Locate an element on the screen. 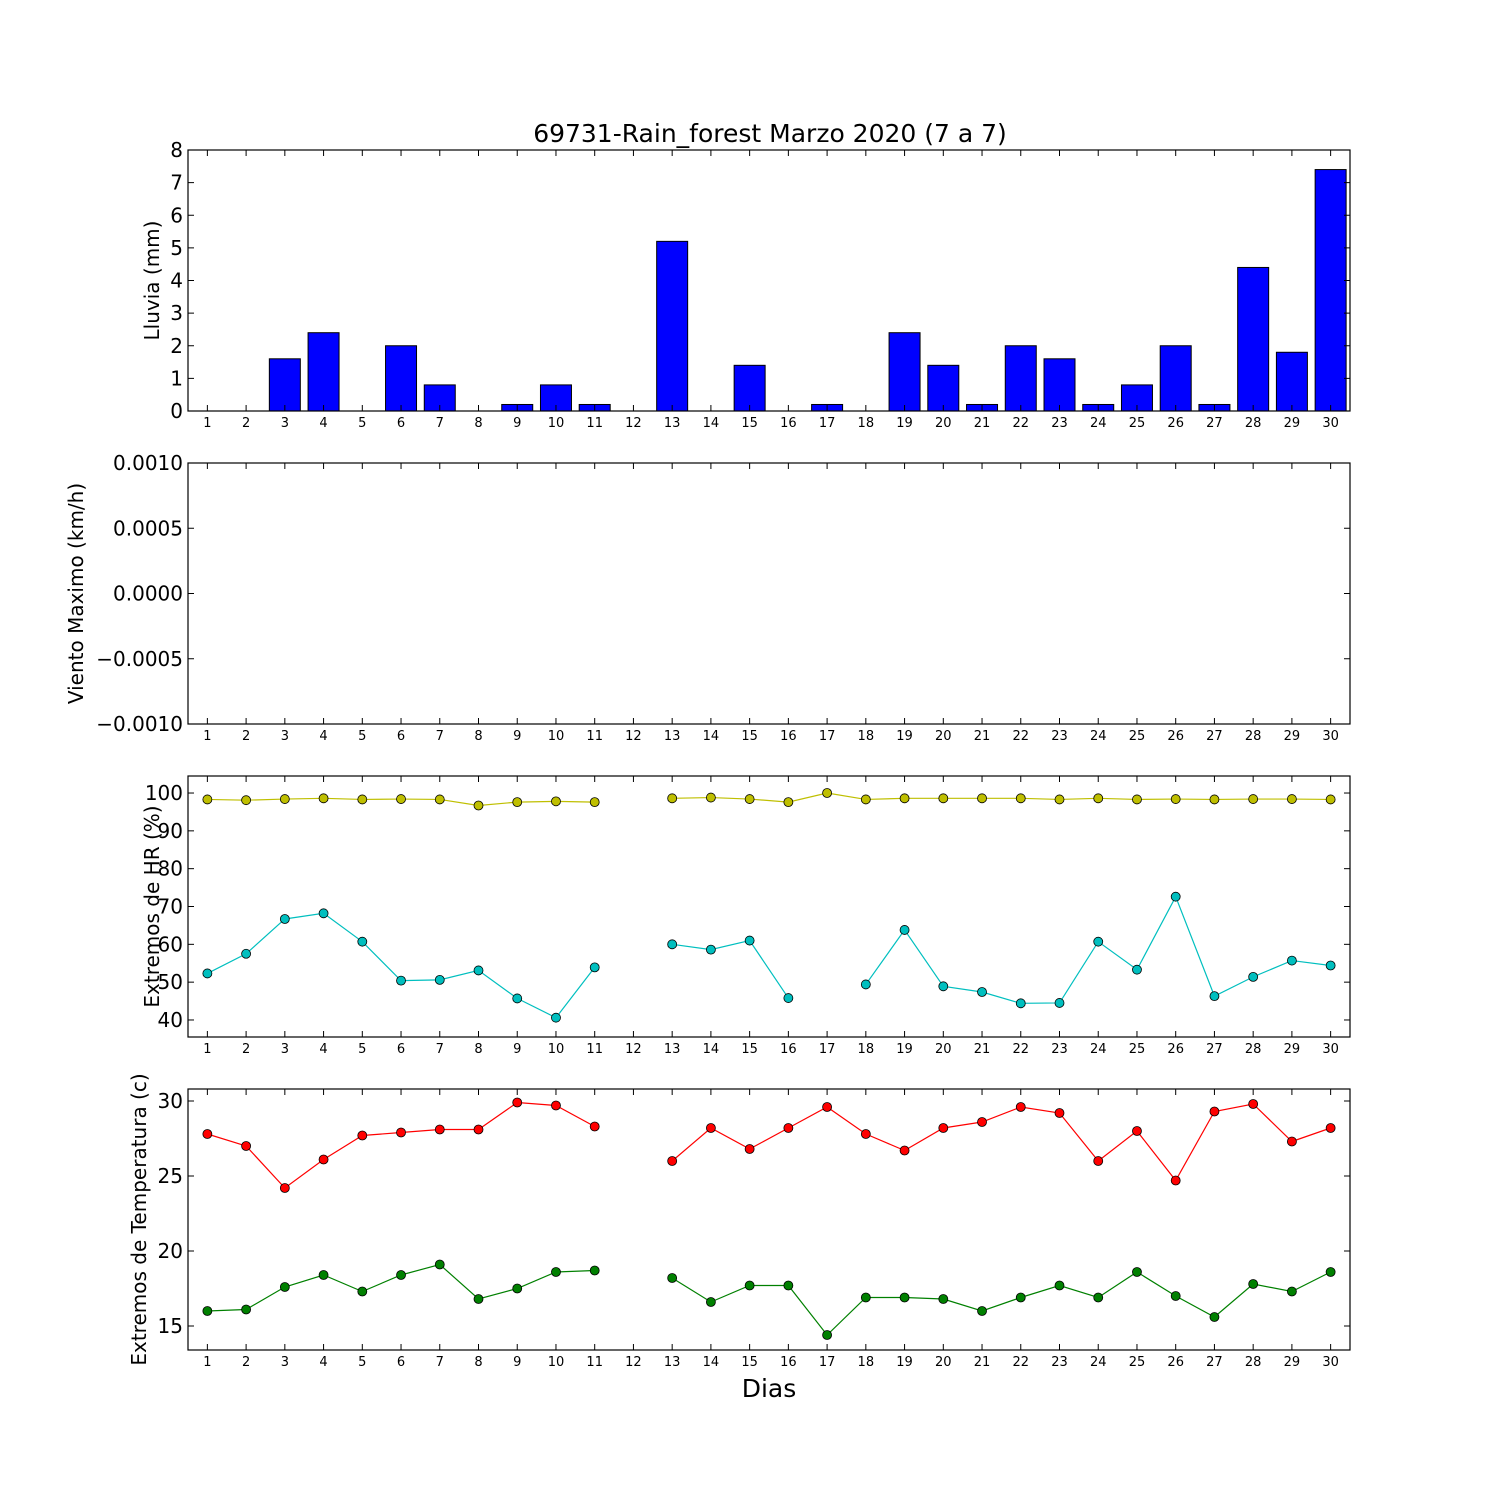 This screenshot has width=1500, height=1500. y-tick-label: 8 is located at coordinates (176, 150).